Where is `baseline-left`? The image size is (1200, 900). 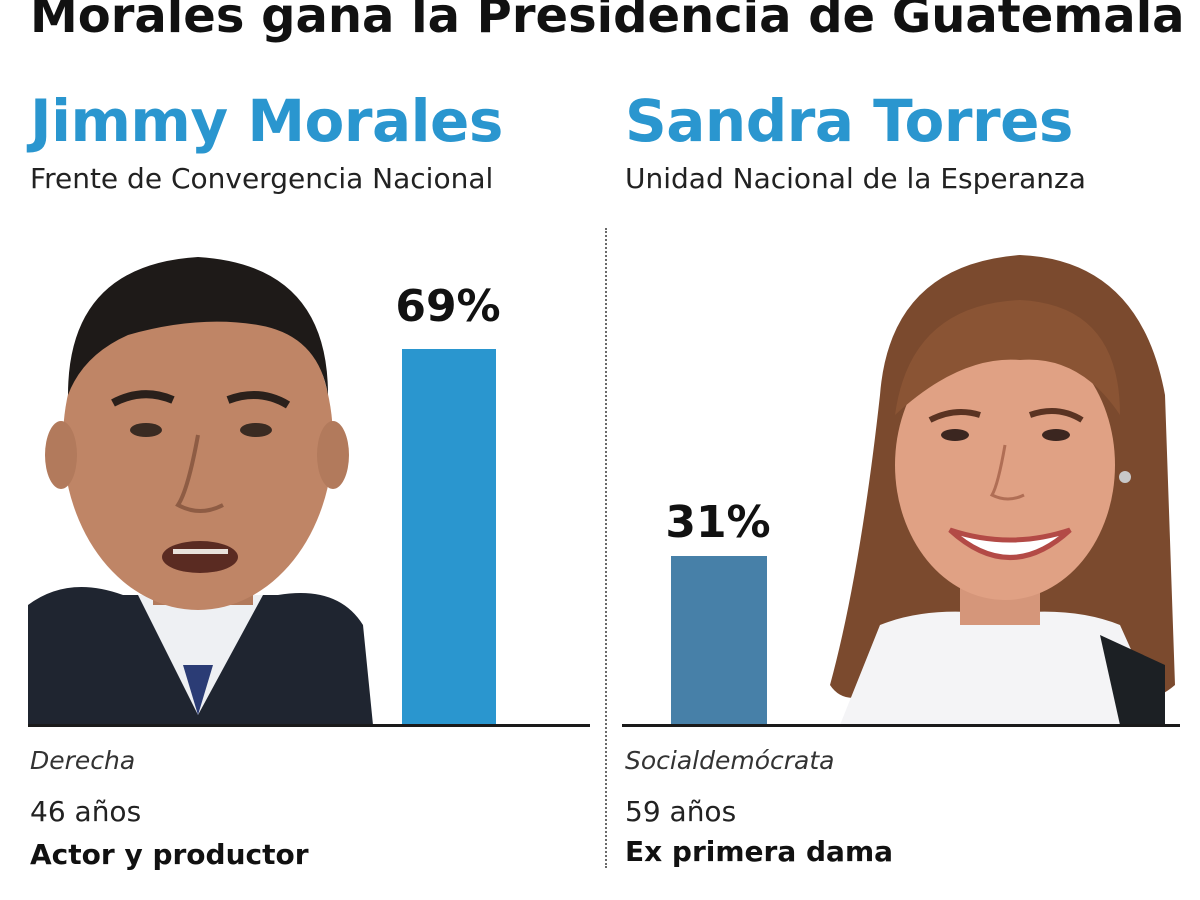 baseline-left is located at coordinates (309, 725).